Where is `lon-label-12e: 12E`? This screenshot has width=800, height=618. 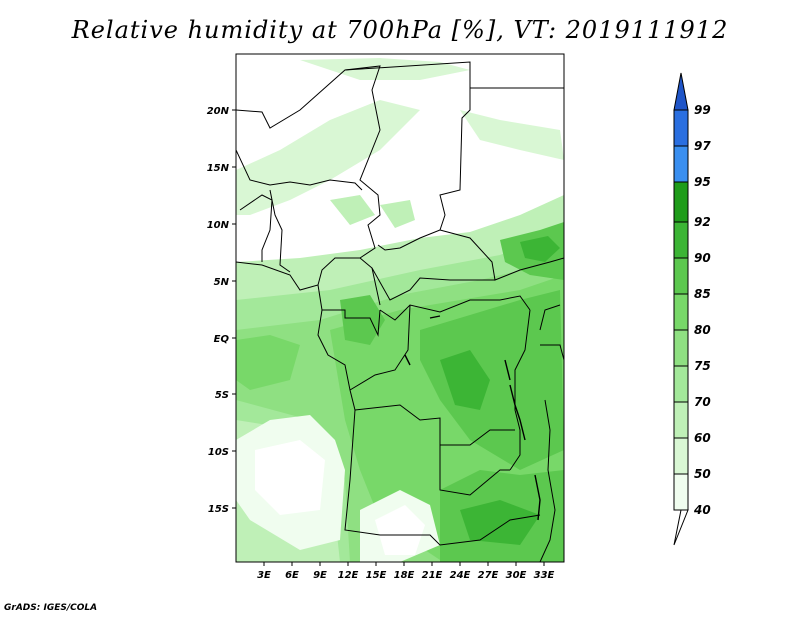
lon-label-12e: 12E is located at coordinates (348, 575).